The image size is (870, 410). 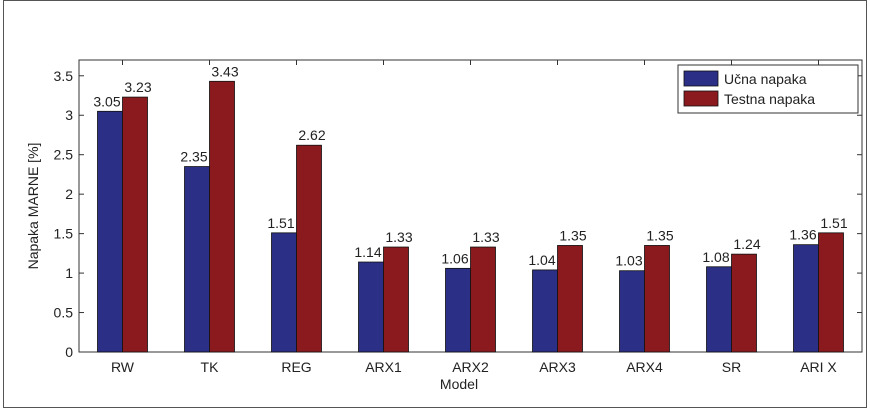 What do you see at coordinates (383, 367) in the screenshot?
I see `x-tick-label: ARX1` at bounding box center [383, 367].